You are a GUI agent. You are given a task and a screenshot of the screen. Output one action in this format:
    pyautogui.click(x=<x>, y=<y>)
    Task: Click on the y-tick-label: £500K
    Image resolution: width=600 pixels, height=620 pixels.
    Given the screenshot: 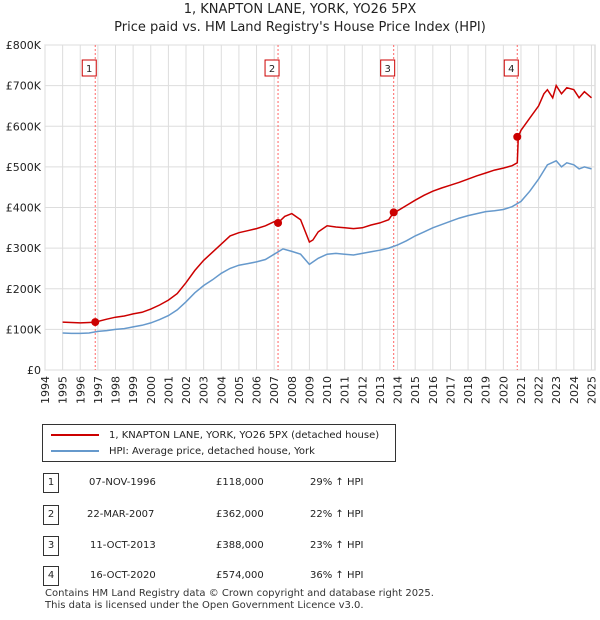 What is the action you would take?
    pyautogui.click(x=24, y=167)
    